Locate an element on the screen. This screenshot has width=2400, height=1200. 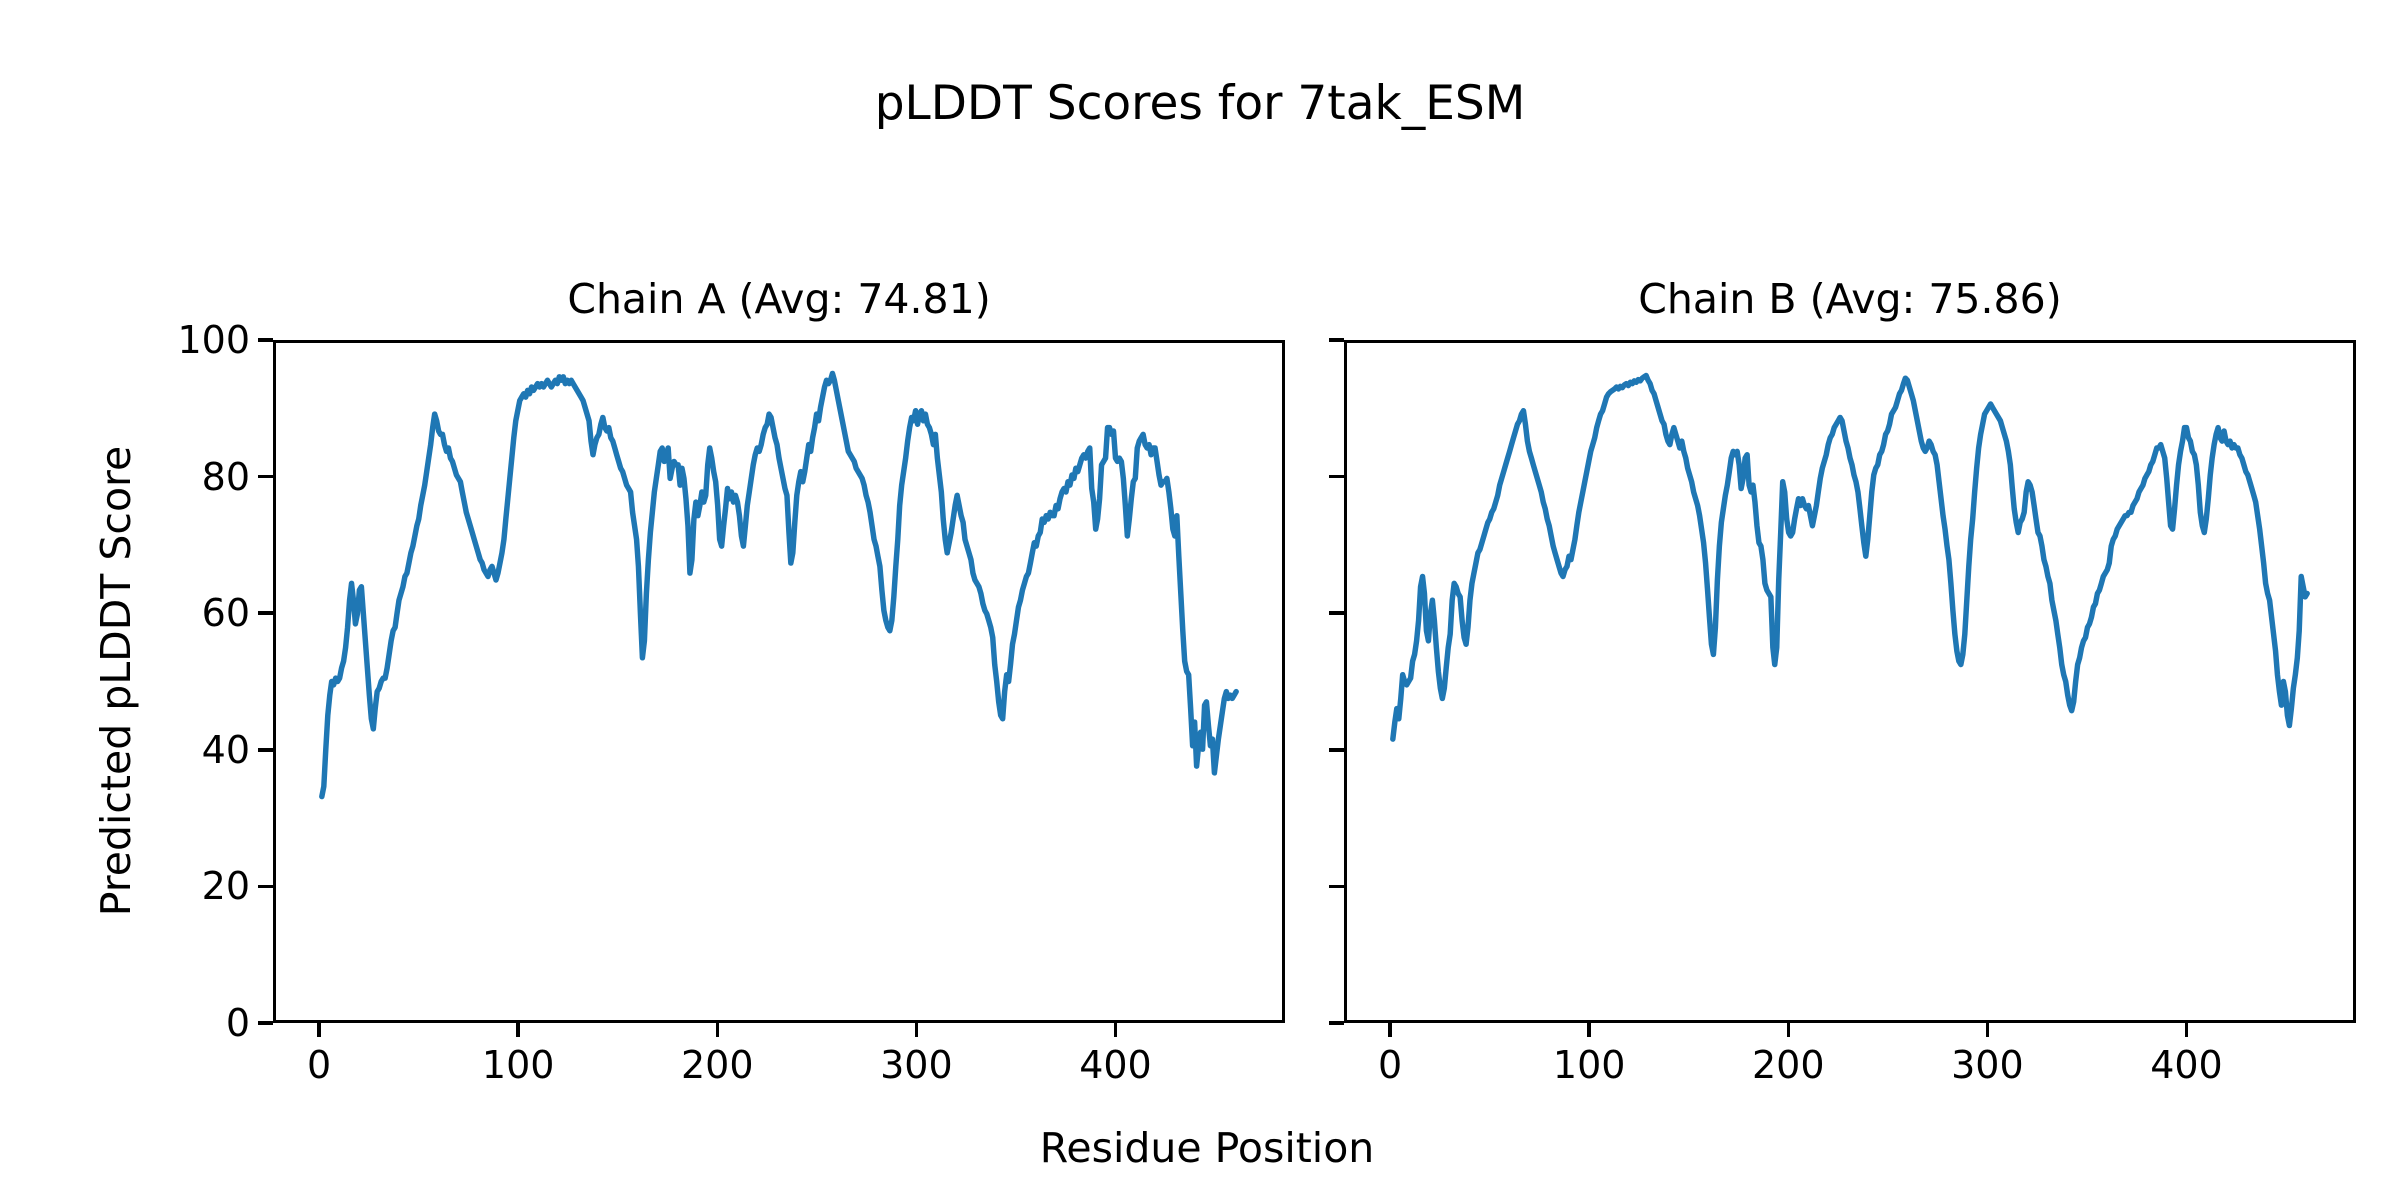
y-tick-label: 20 is located at coordinates (225, 886).